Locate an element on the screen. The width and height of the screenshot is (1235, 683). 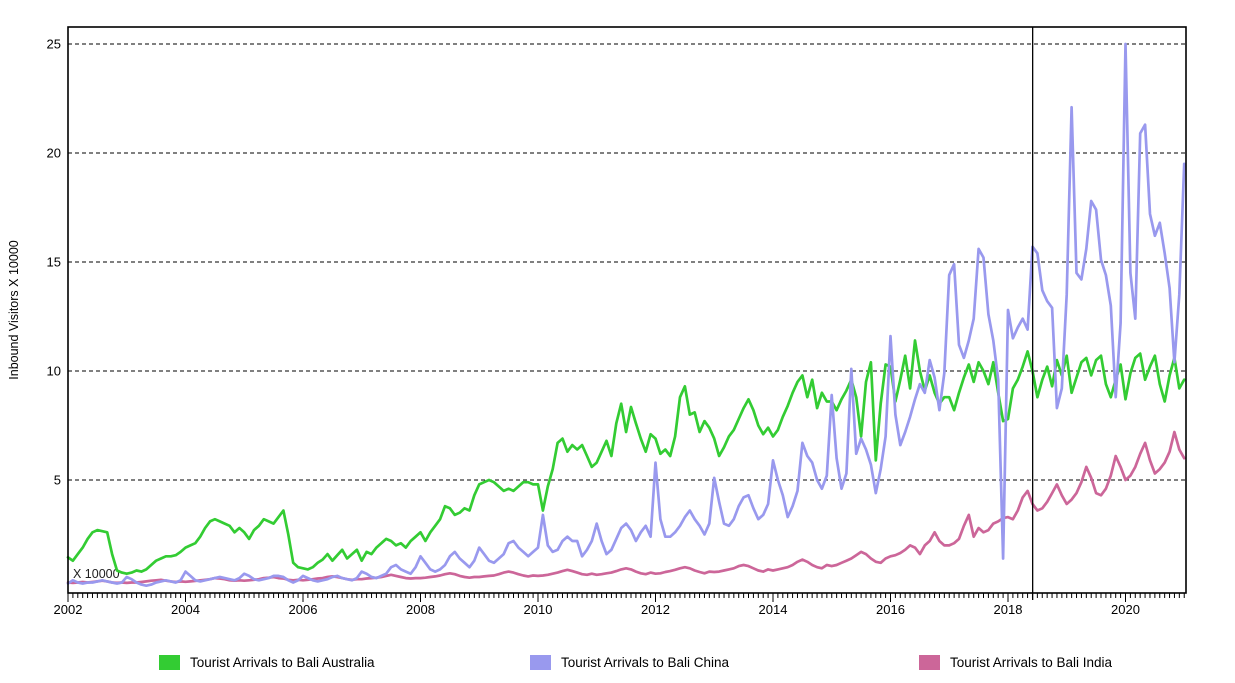
legend-item-china: Tourist Arrivals to Bali China is located at coordinates (629, 662).